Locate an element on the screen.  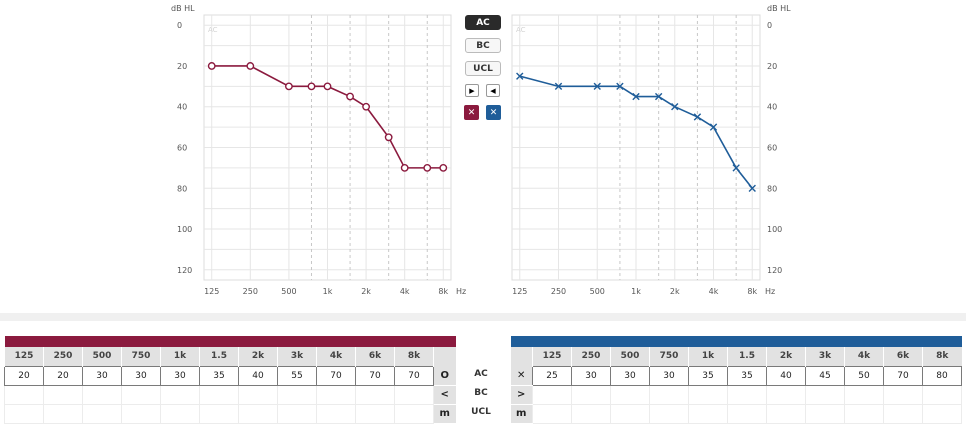
left-freq-header: 4k is located at coordinates (864, 356).